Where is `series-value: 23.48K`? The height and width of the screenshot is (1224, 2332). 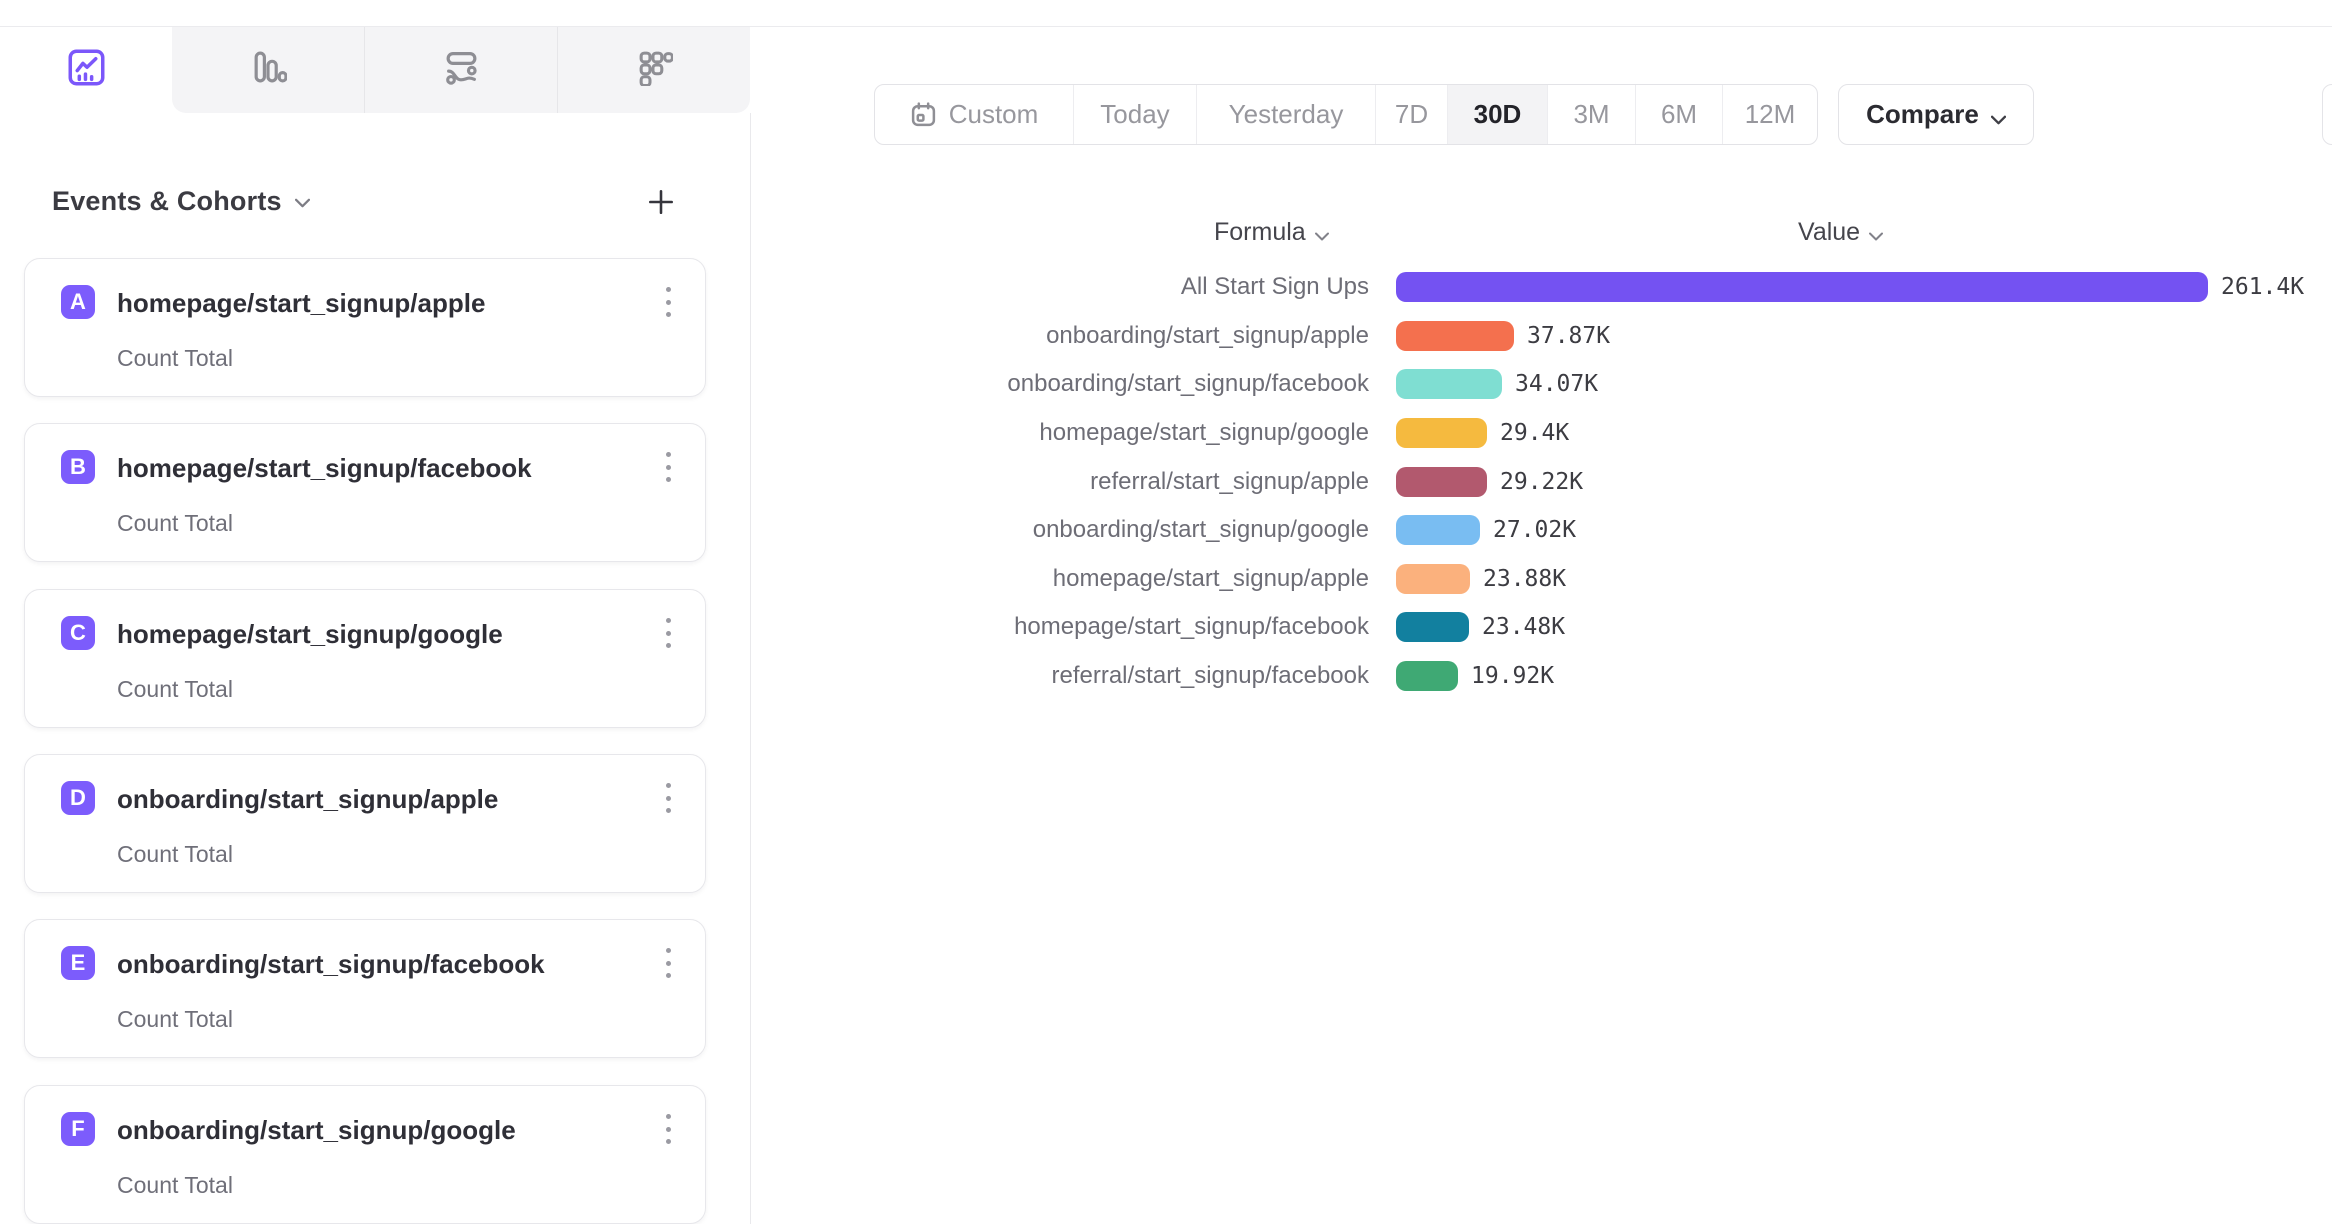
series-value: 23.48K is located at coordinates (1524, 627).